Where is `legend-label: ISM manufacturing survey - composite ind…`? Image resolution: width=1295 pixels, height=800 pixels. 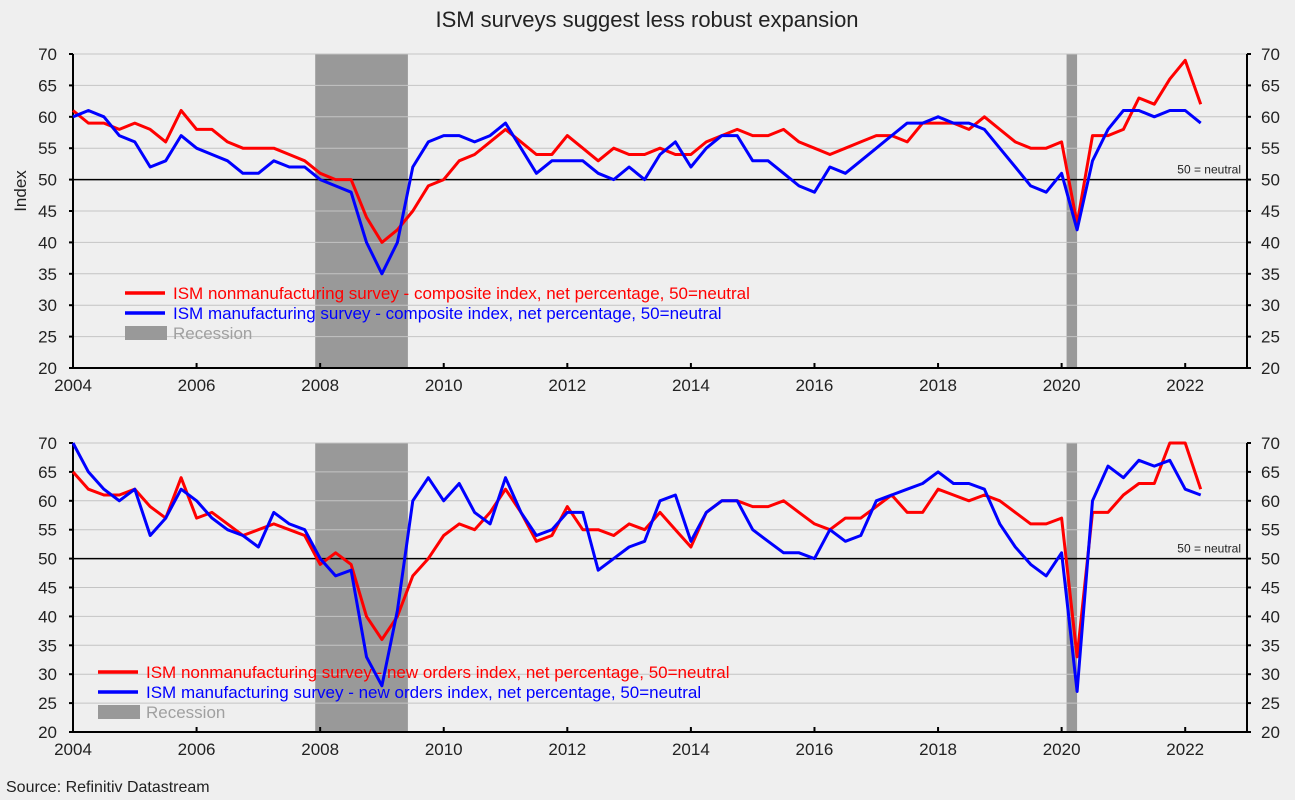 legend-label: ISM manufacturing survey - composite ind… is located at coordinates (447, 313).